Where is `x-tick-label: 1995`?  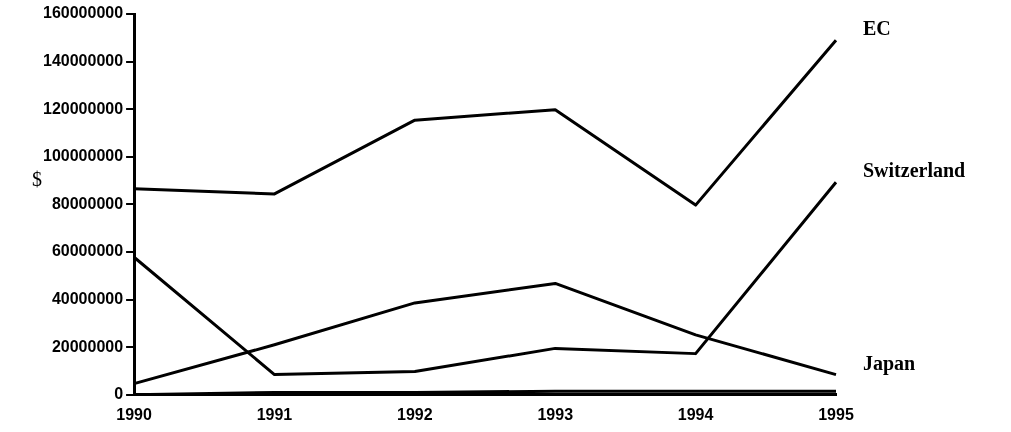
x-tick-label: 1995 is located at coordinates (836, 414).